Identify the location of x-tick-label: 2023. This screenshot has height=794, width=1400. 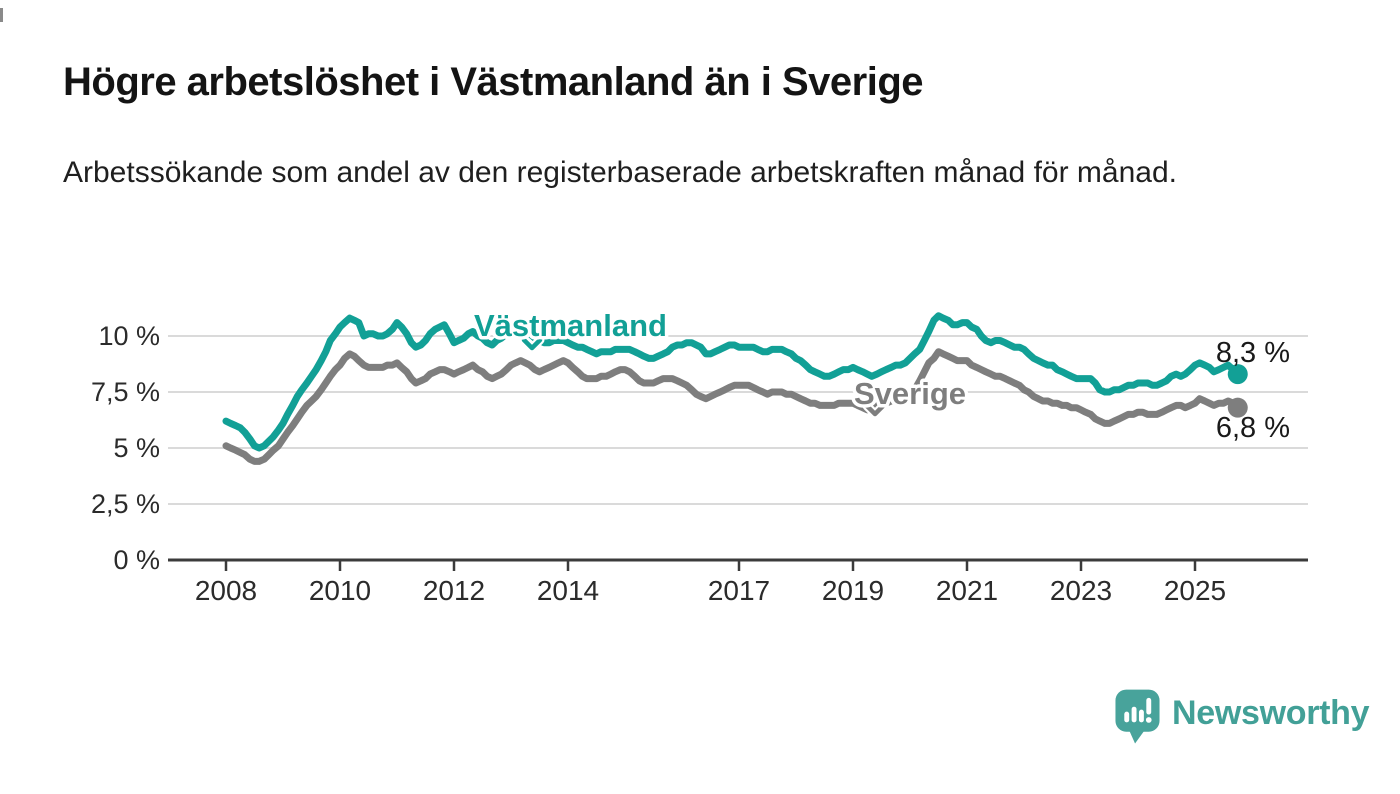
(1081, 590).